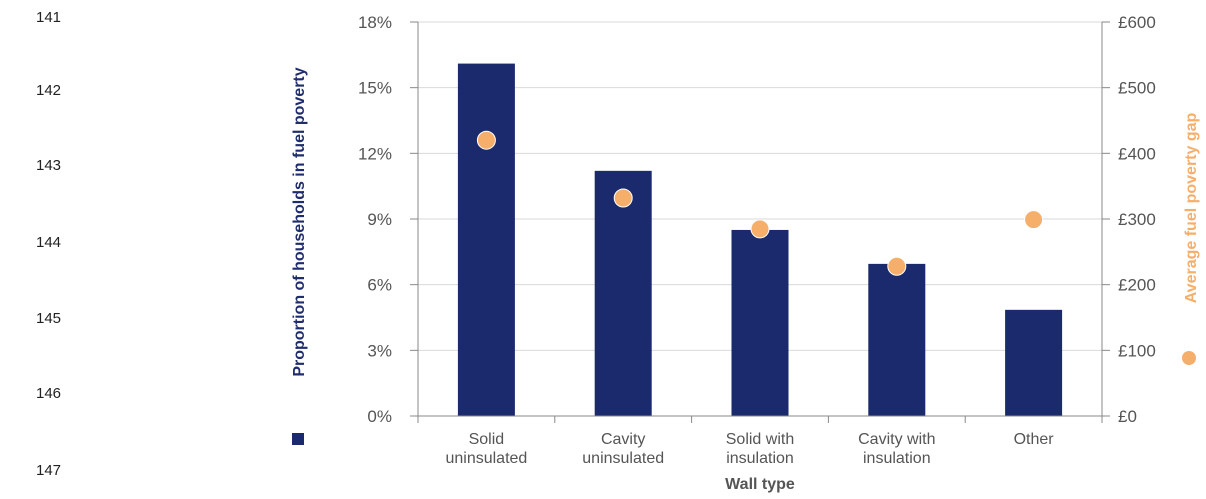 Image resolution: width=1206 pixels, height=499 pixels. I want to click on right-tick-label: £200, so click(1137, 285).